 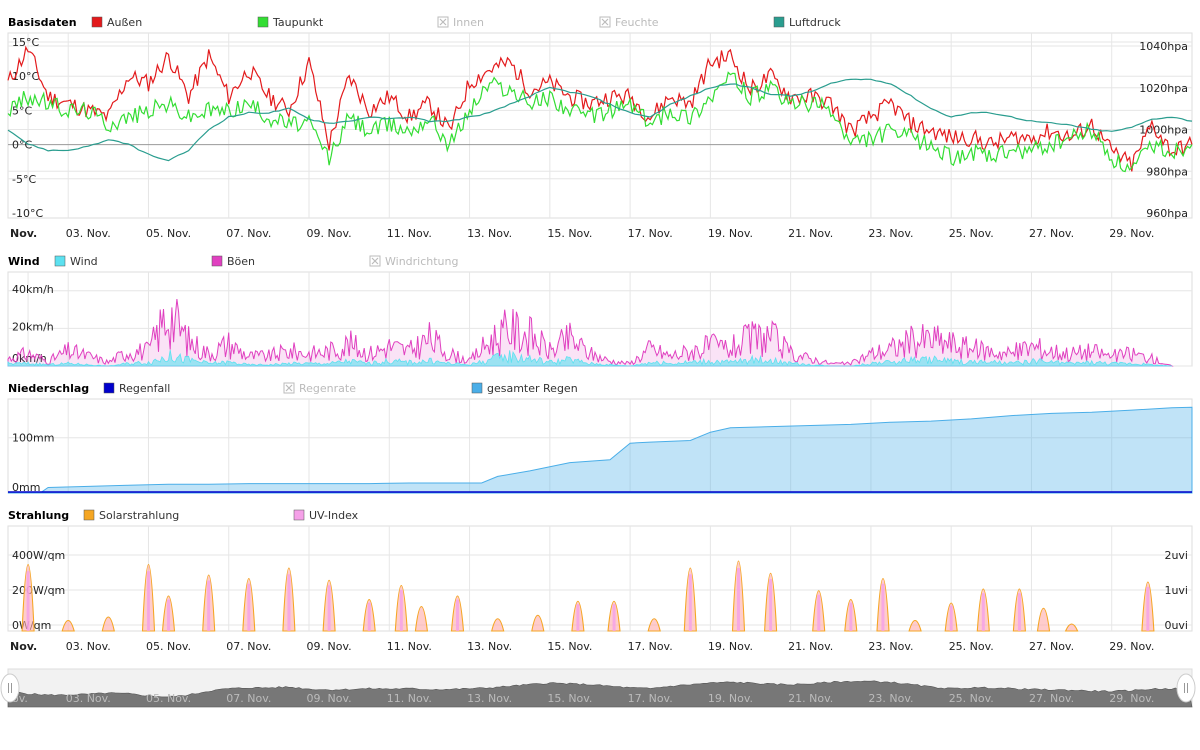 What do you see at coordinates (124, 22) in the screenshot?
I see `legend-label: Außen` at bounding box center [124, 22].